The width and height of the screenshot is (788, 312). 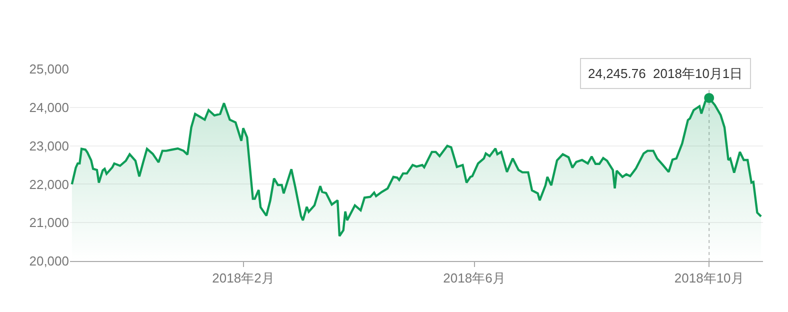 What do you see at coordinates (49, 146) in the screenshot?
I see `y-tick-label: 23,000` at bounding box center [49, 146].